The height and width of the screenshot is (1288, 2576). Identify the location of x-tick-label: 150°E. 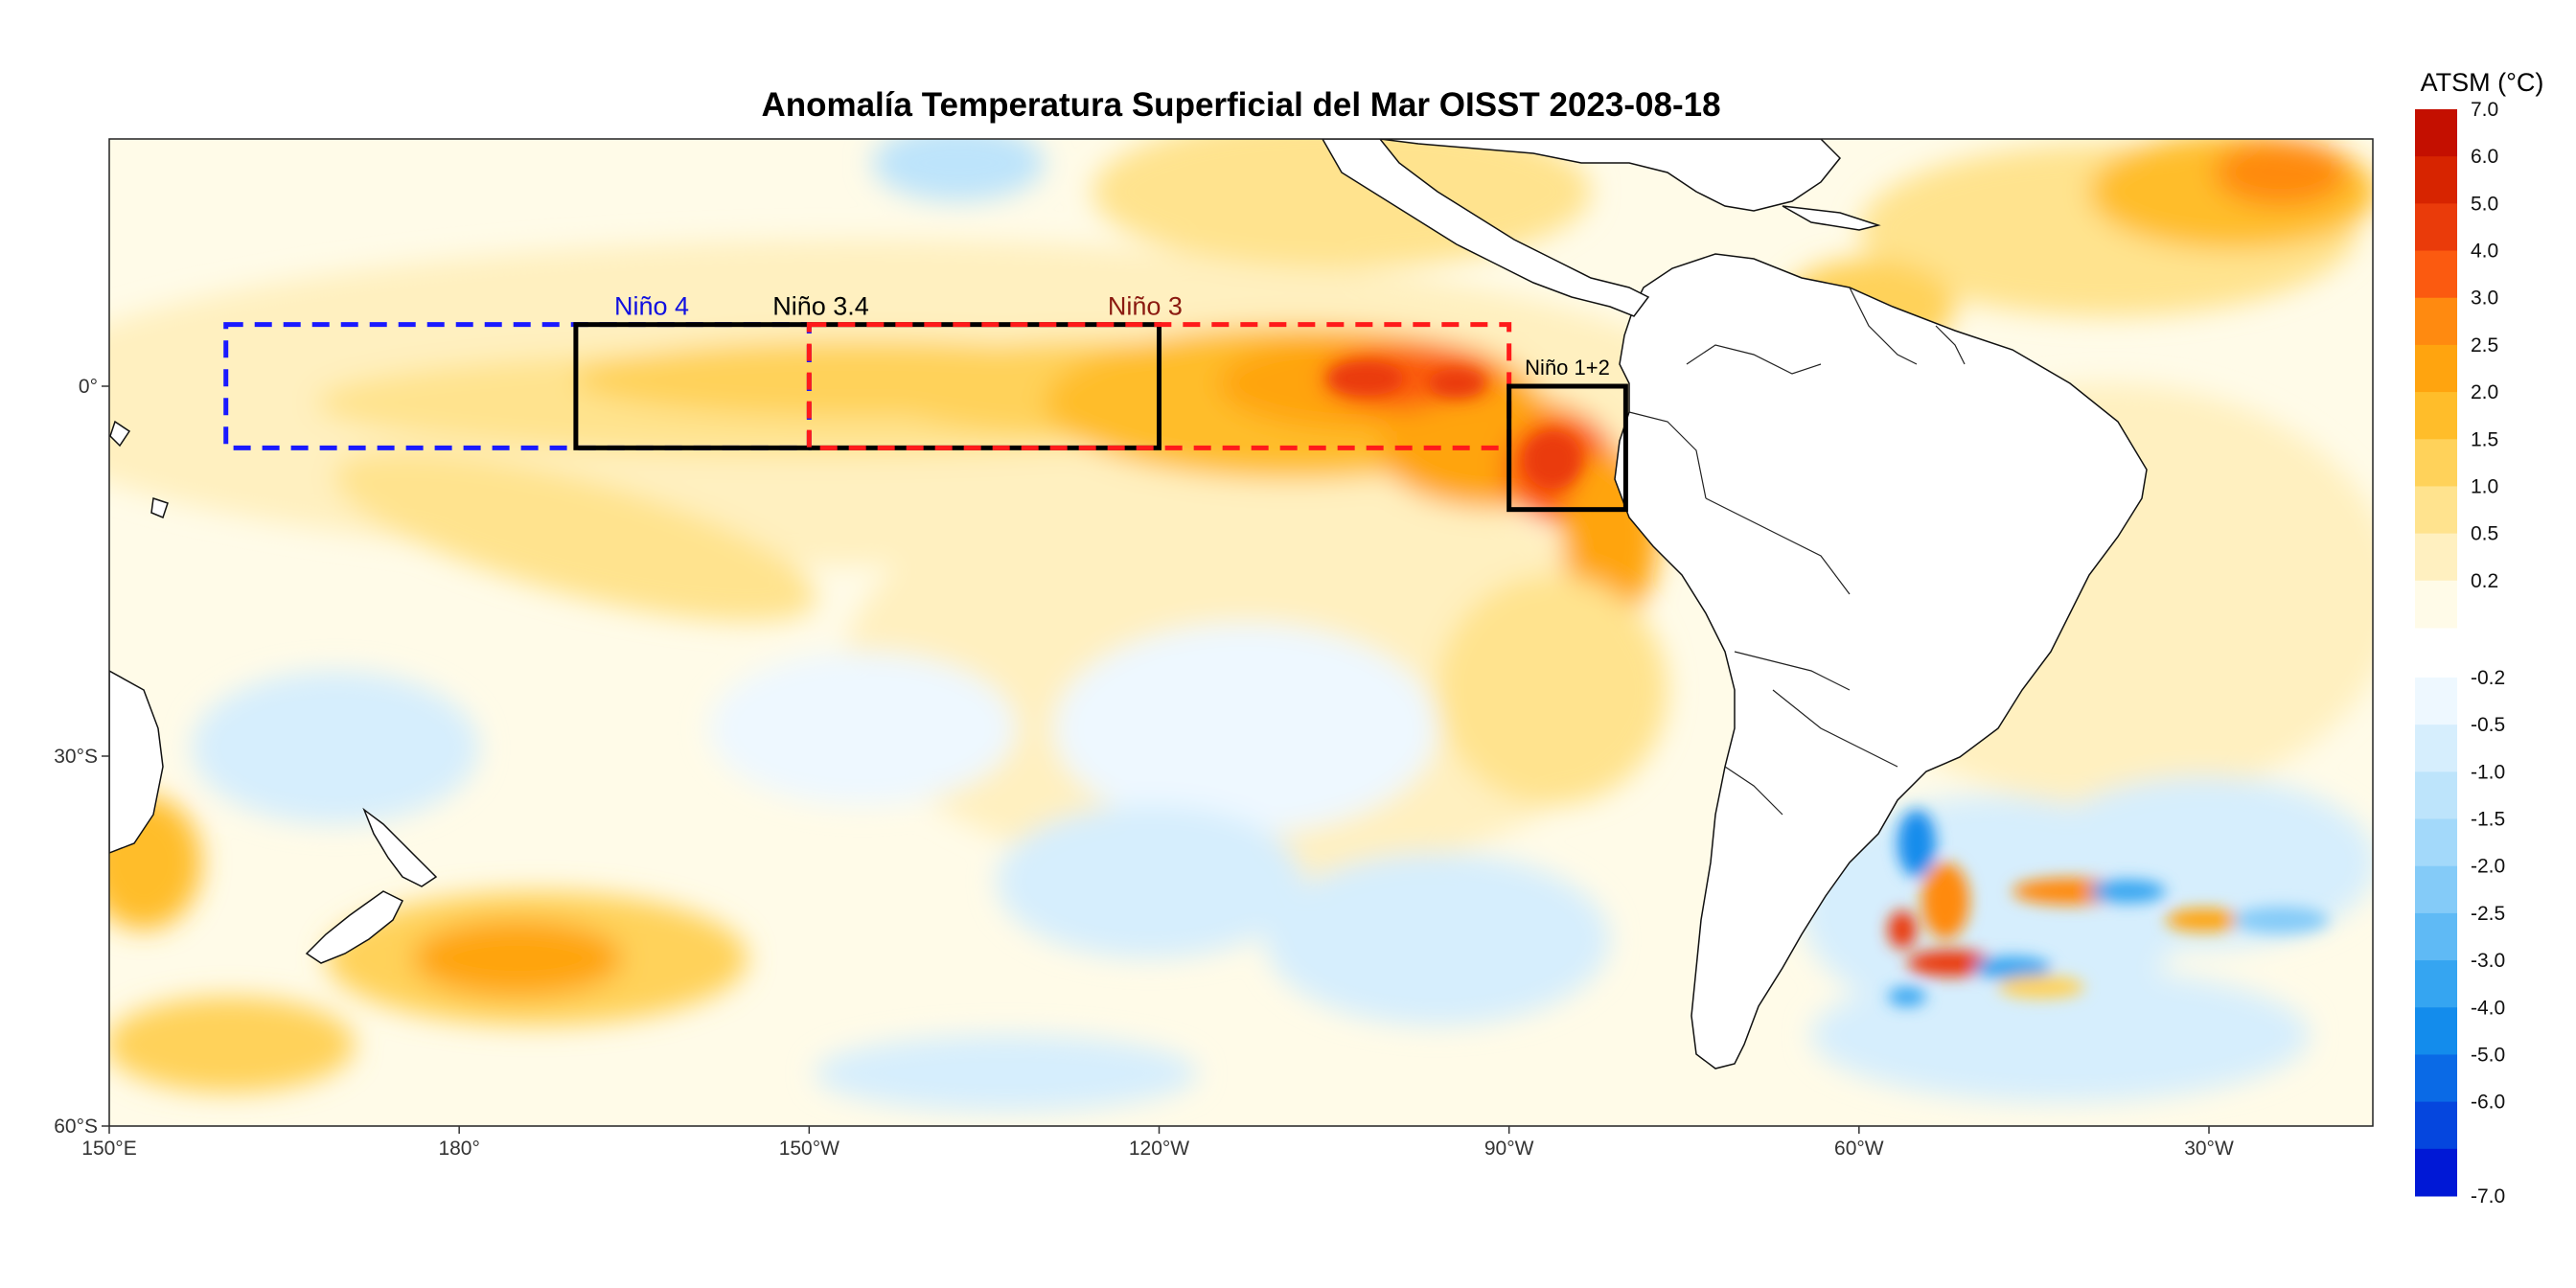
(108, 1149).